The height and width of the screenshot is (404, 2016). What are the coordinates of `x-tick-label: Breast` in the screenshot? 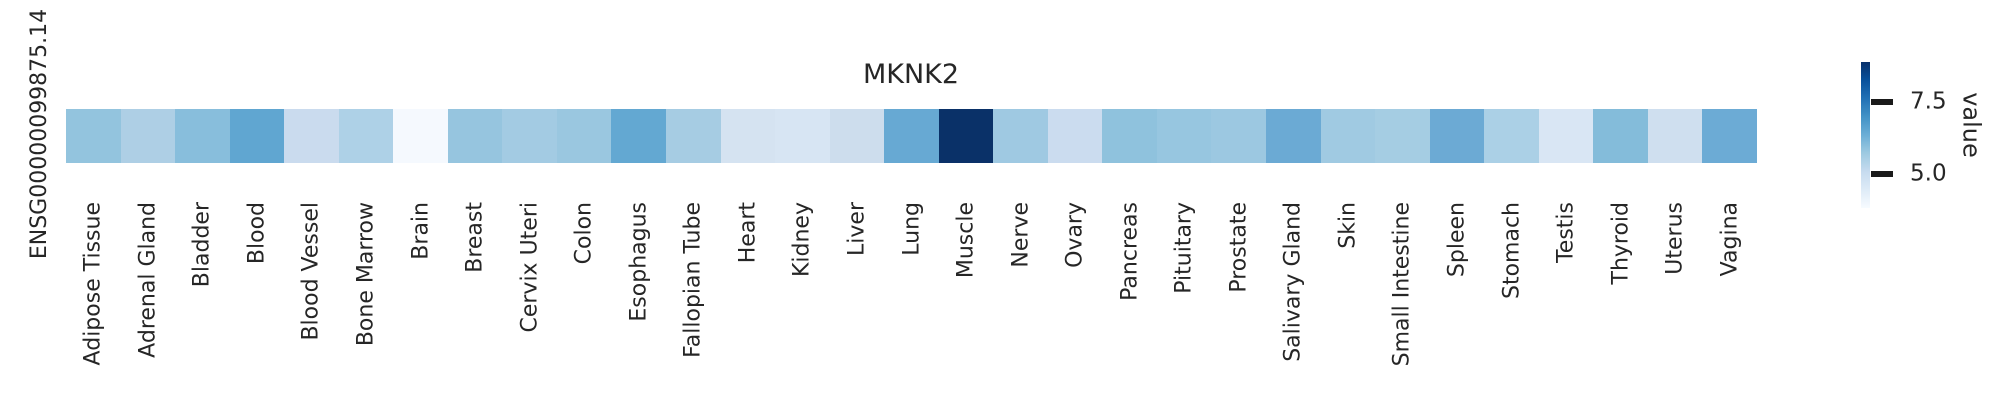 It's located at (475, 237).